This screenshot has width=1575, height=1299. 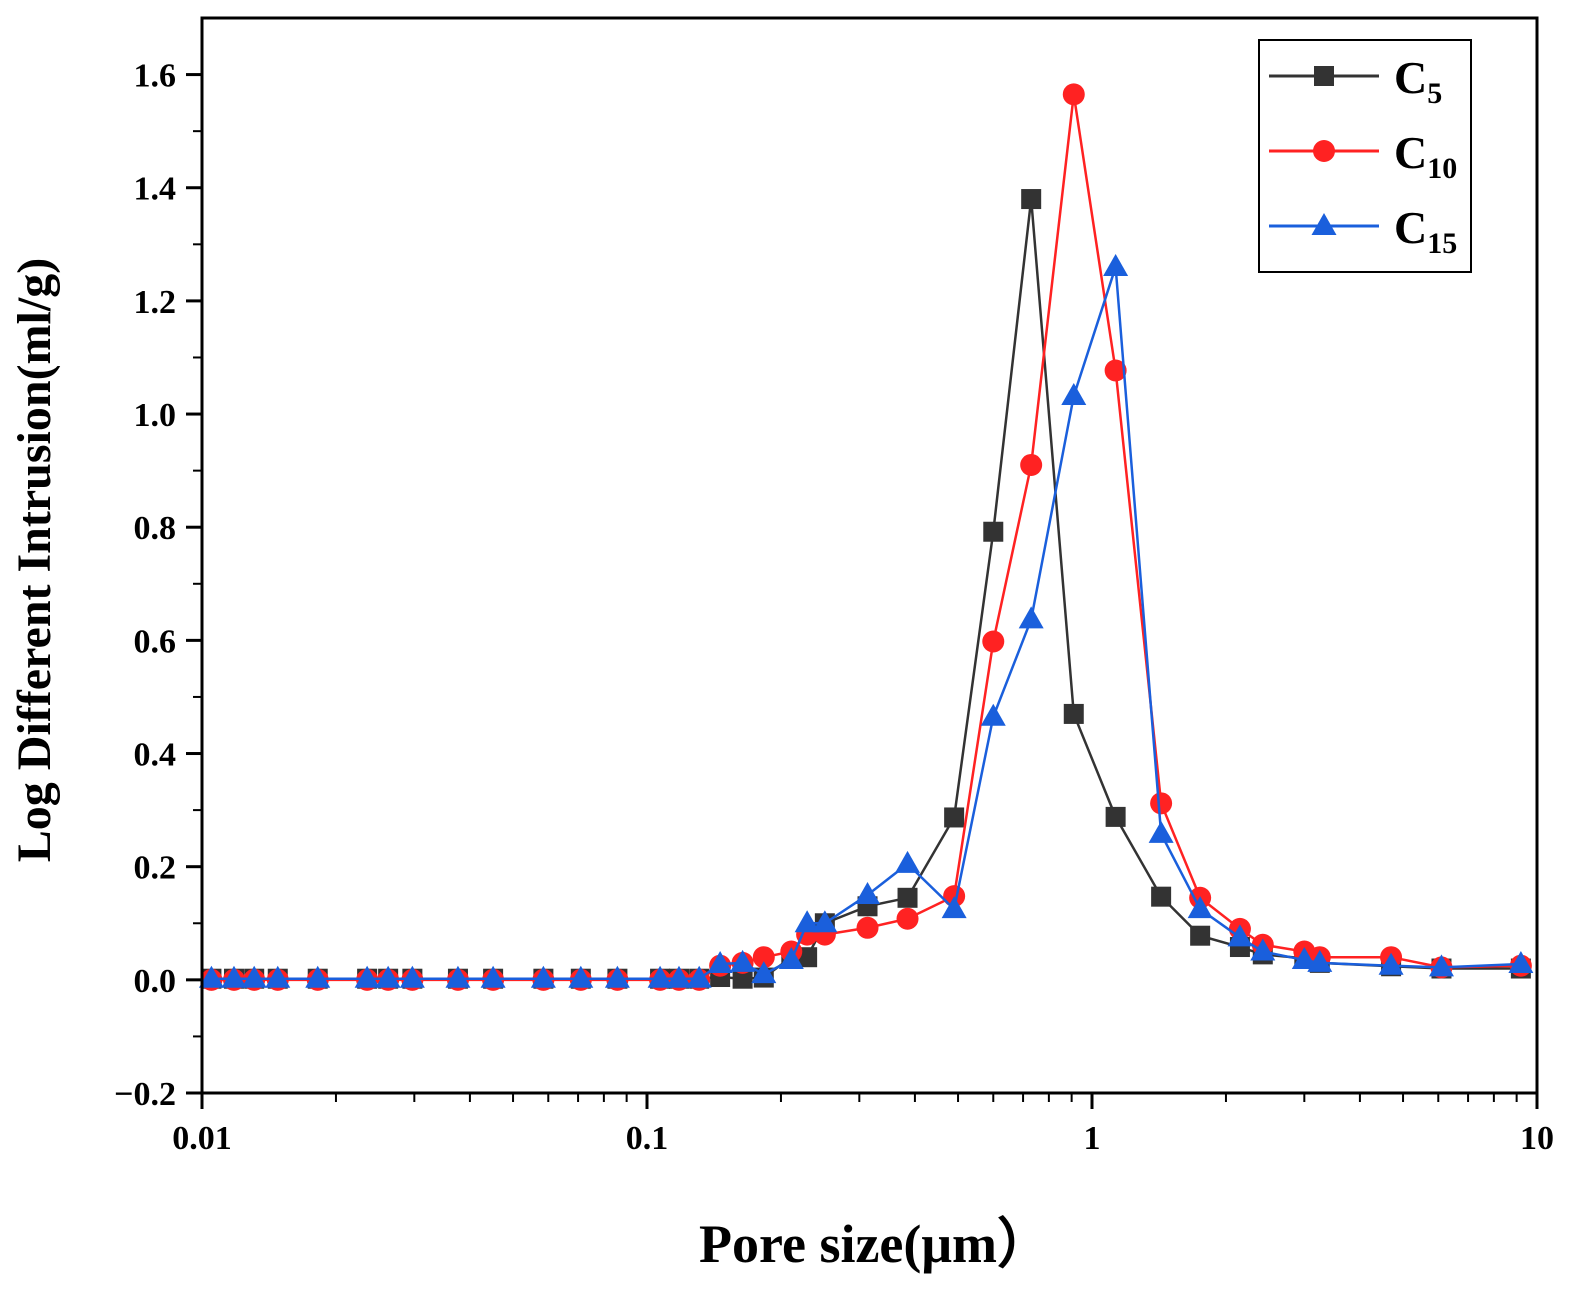 I want to click on x-tick-label: 0.1, so click(x=647, y=1138).